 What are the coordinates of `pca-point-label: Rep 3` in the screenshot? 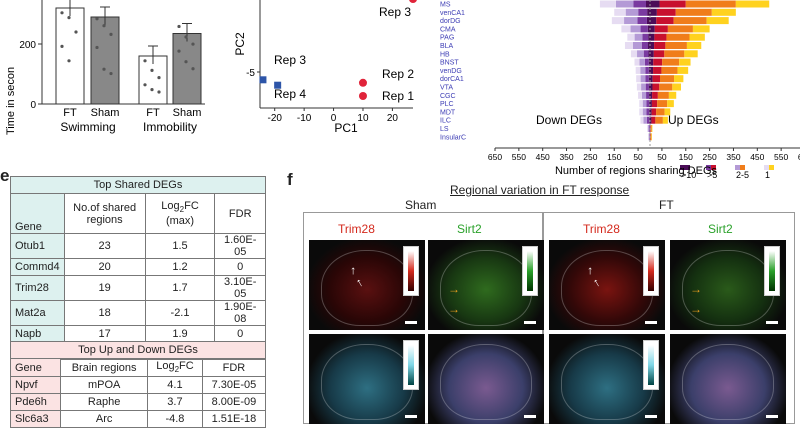 It's located at (290, 60).